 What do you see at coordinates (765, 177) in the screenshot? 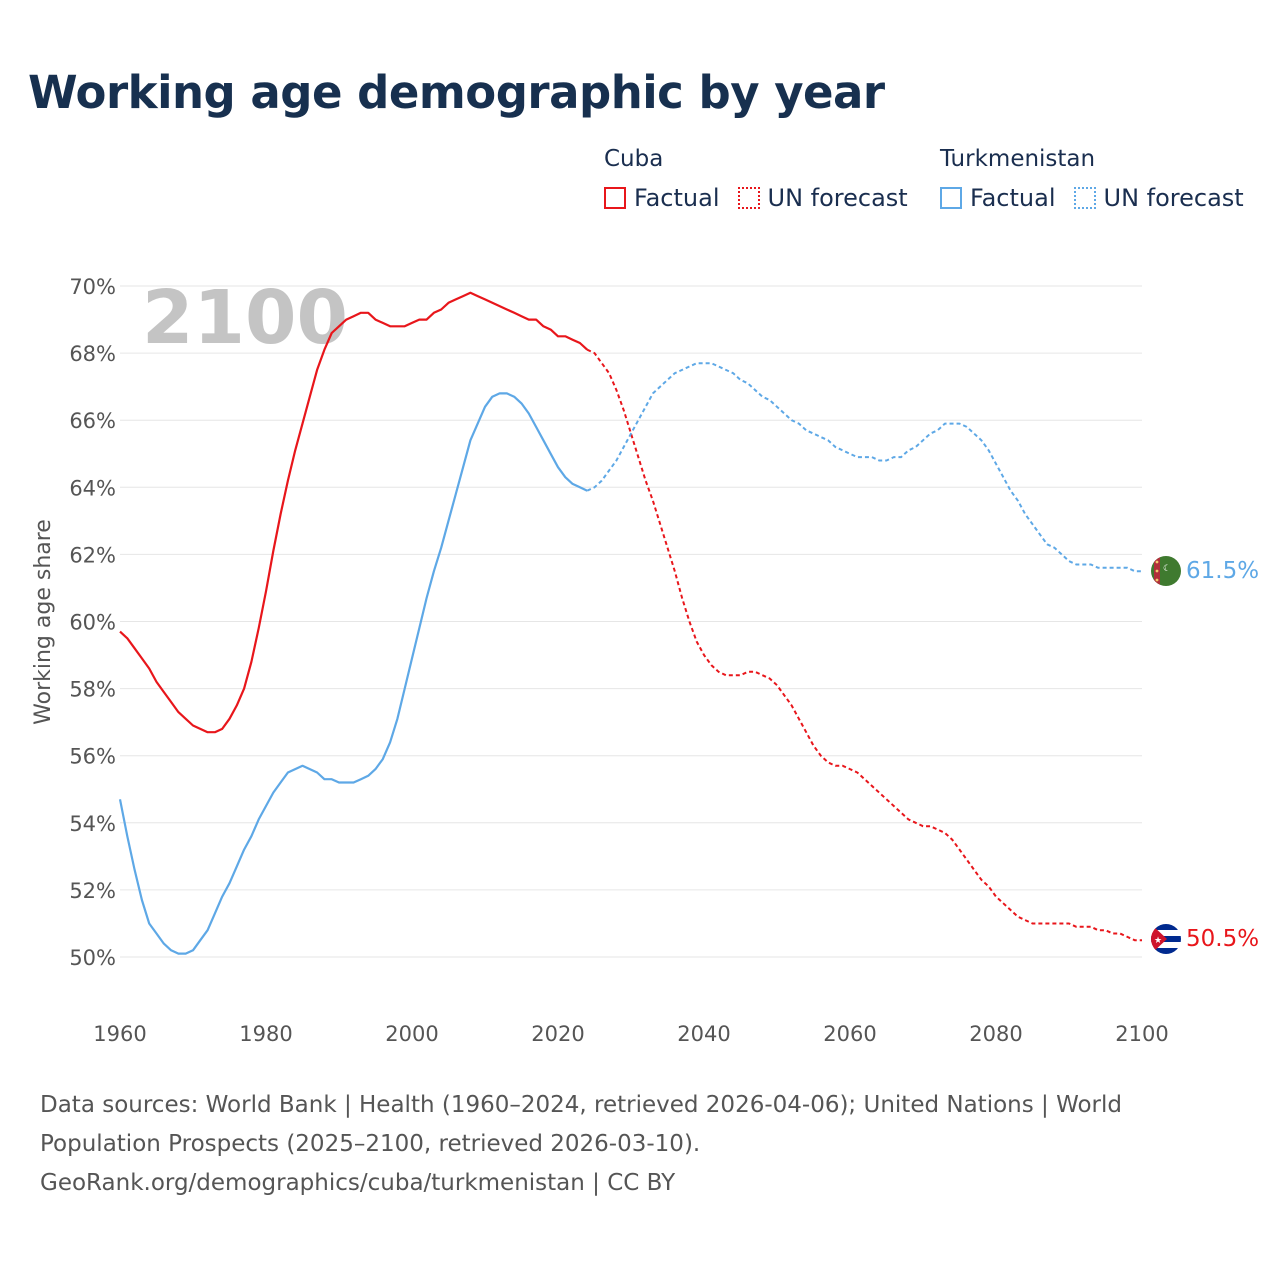
I see `legend-cuba: Cuba Factual UN forecast` at bounding box center [765, 177].